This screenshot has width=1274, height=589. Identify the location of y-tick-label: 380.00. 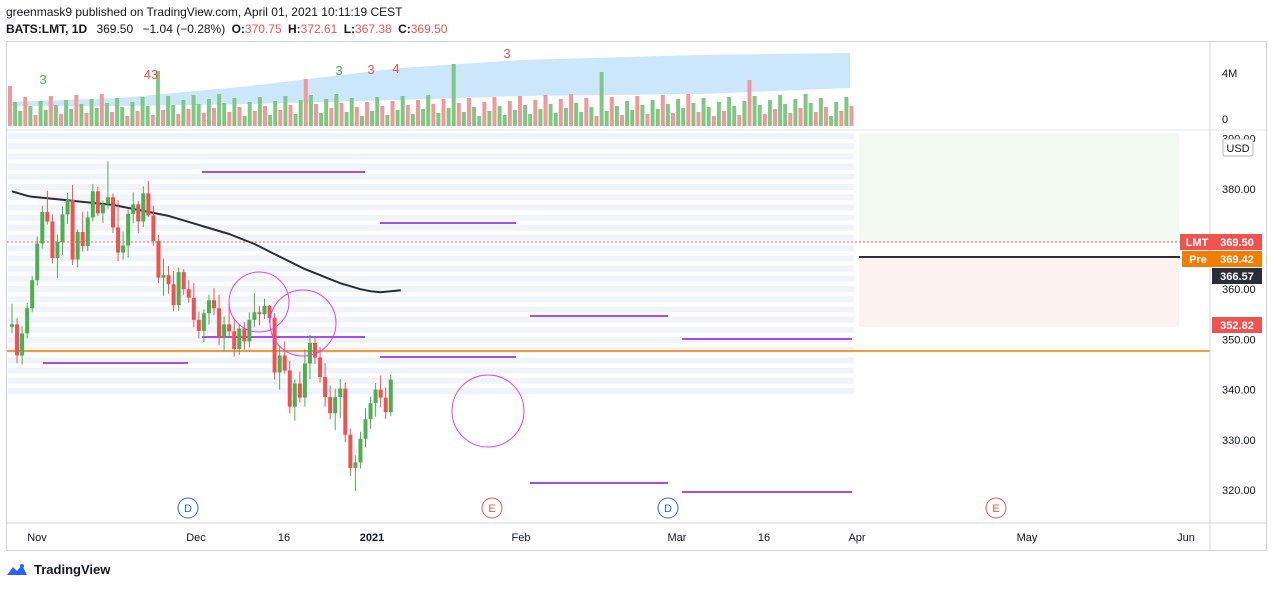
(1239, 190).